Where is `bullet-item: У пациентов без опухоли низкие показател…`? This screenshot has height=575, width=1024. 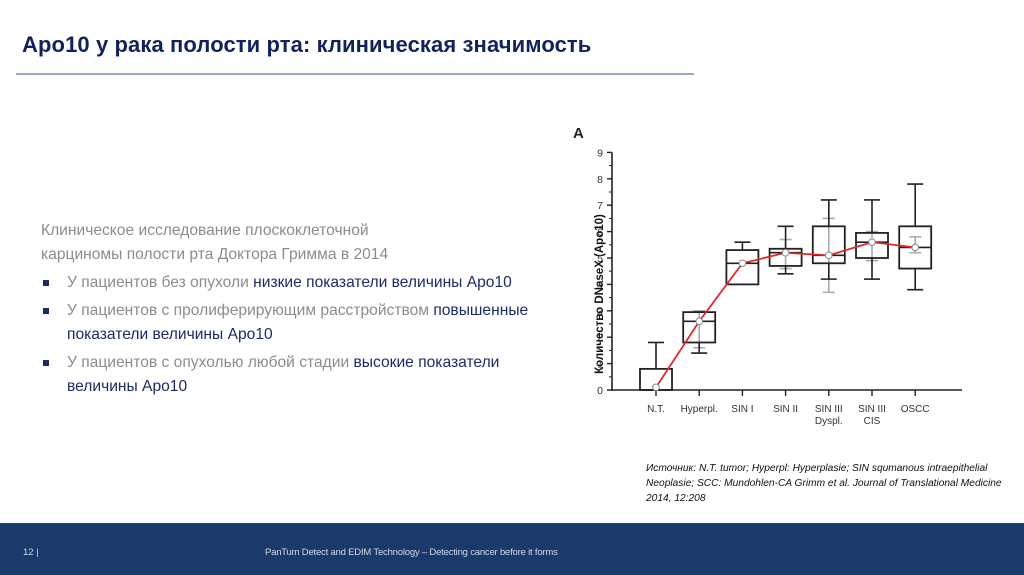 bullet-item: У пациентов без опухоли низкие показател… is located at coordinates (286, 283).